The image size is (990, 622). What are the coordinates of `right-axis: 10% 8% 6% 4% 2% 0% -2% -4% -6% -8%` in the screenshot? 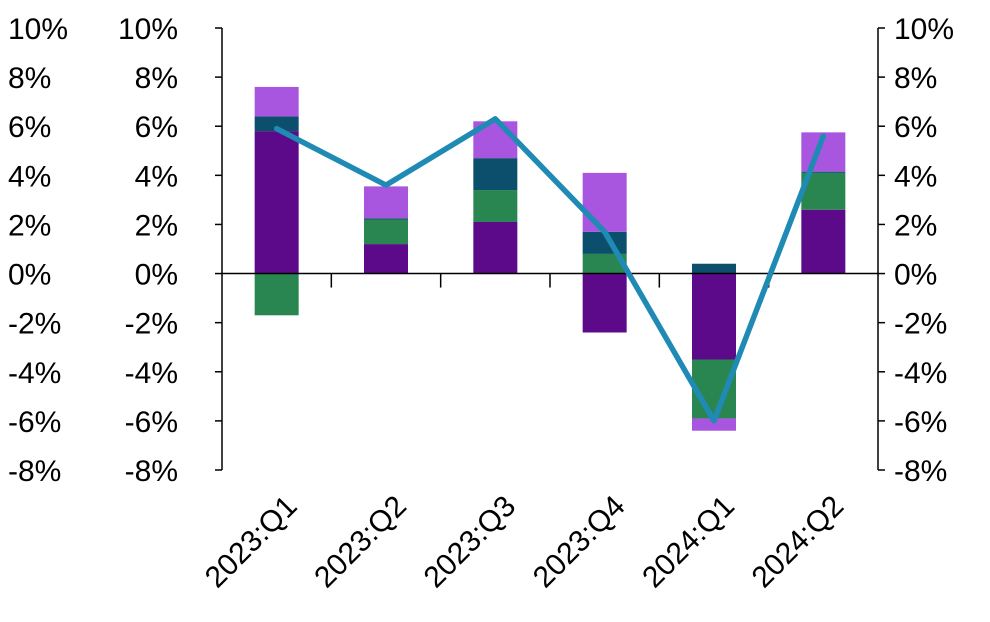 It's located at (915, 250).